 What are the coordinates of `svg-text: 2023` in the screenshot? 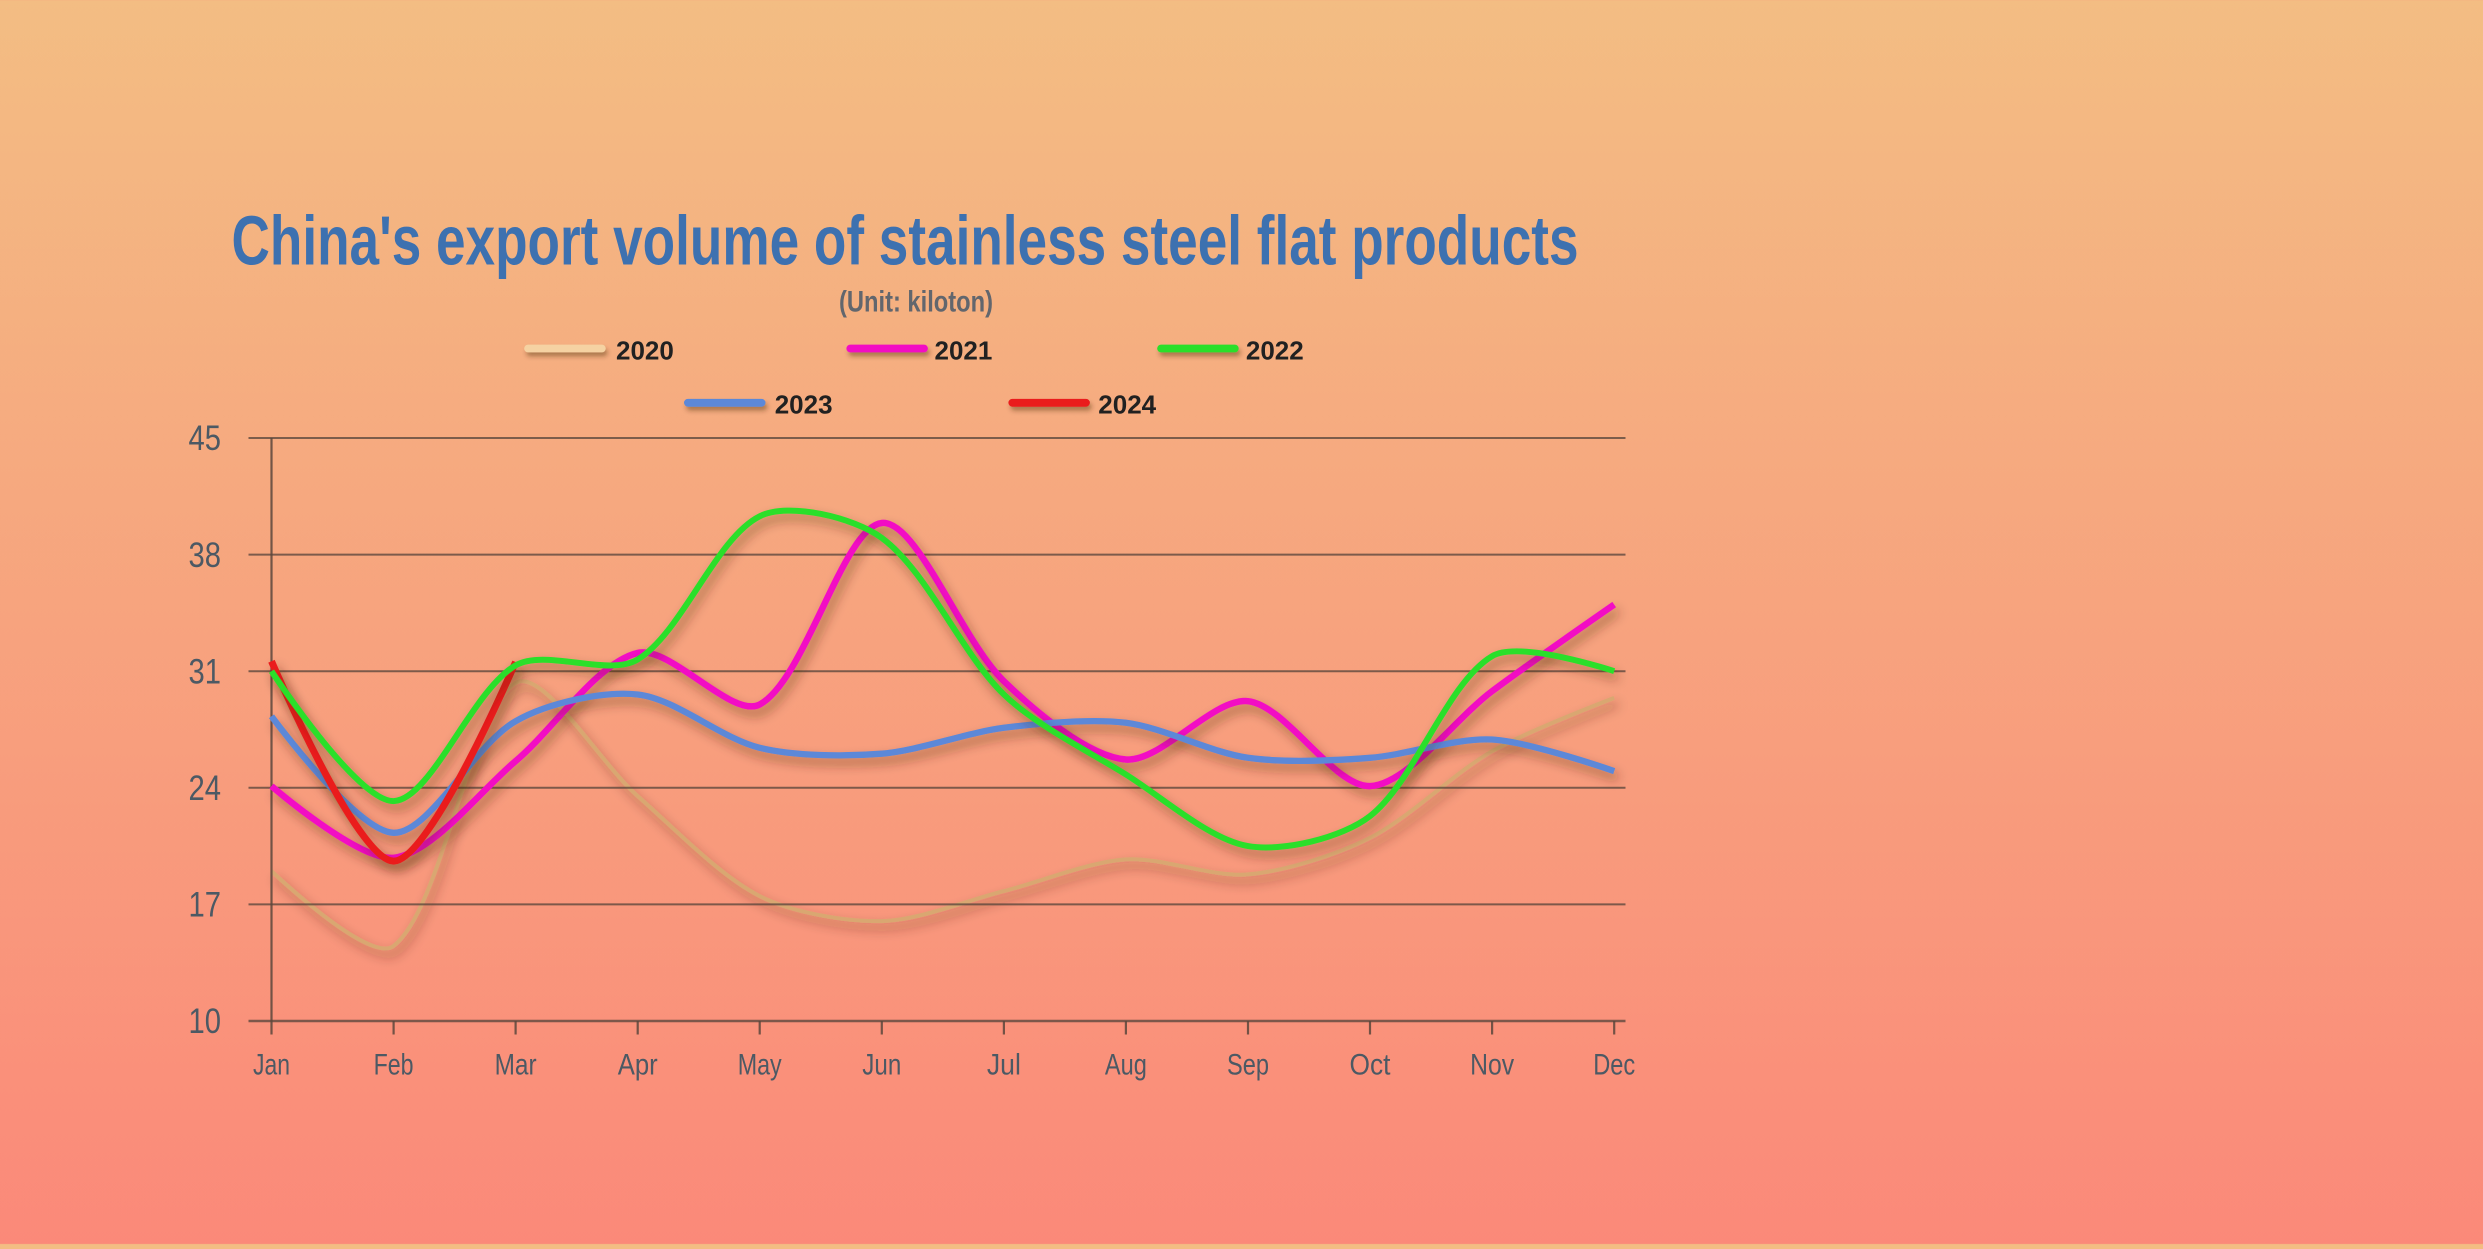 It's located at (804, 405).